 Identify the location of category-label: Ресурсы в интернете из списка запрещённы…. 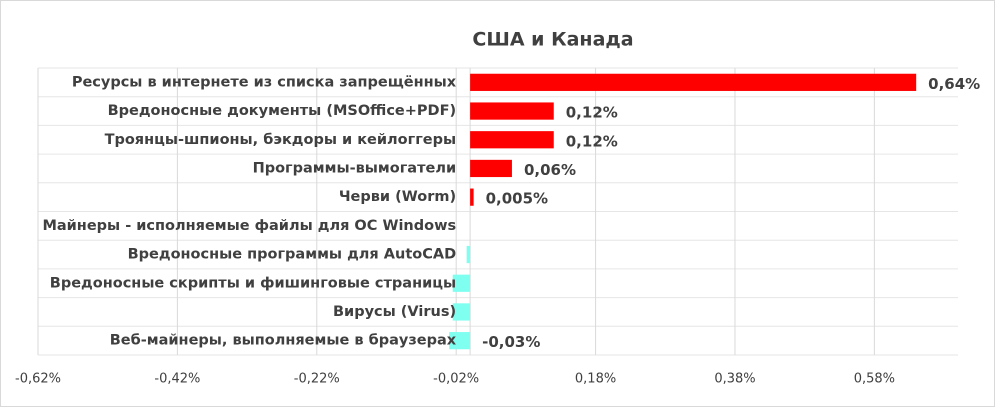
(264, 82).